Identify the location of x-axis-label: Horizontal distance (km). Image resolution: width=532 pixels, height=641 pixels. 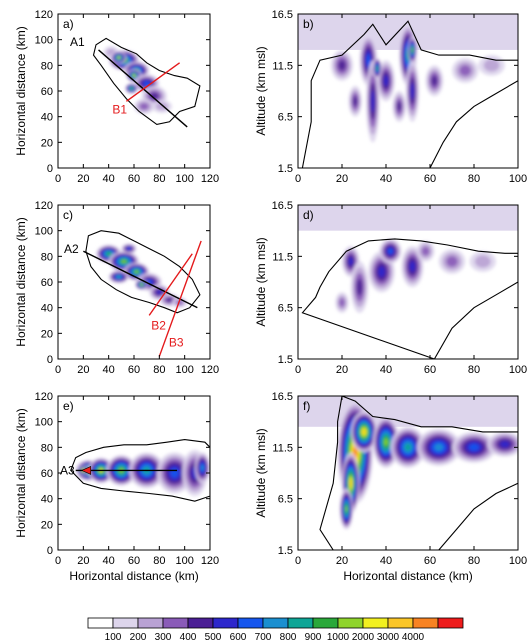
(407, 576).